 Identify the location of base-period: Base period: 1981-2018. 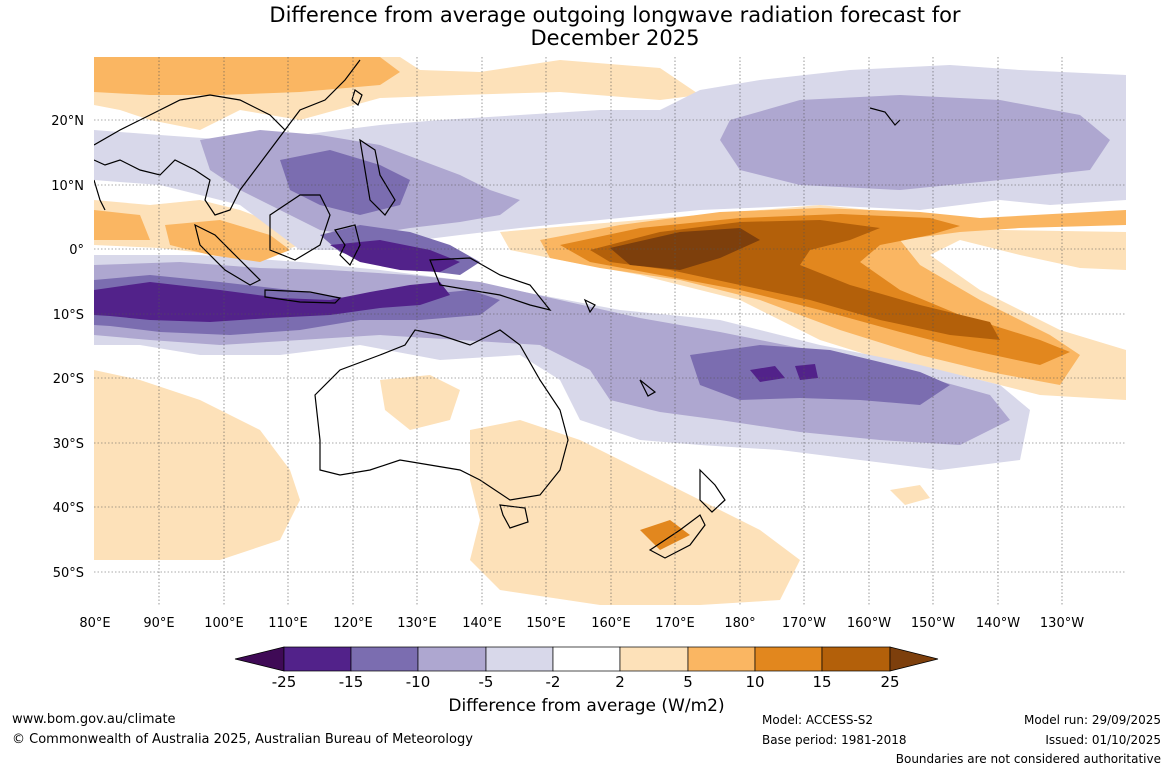
(834, 740).